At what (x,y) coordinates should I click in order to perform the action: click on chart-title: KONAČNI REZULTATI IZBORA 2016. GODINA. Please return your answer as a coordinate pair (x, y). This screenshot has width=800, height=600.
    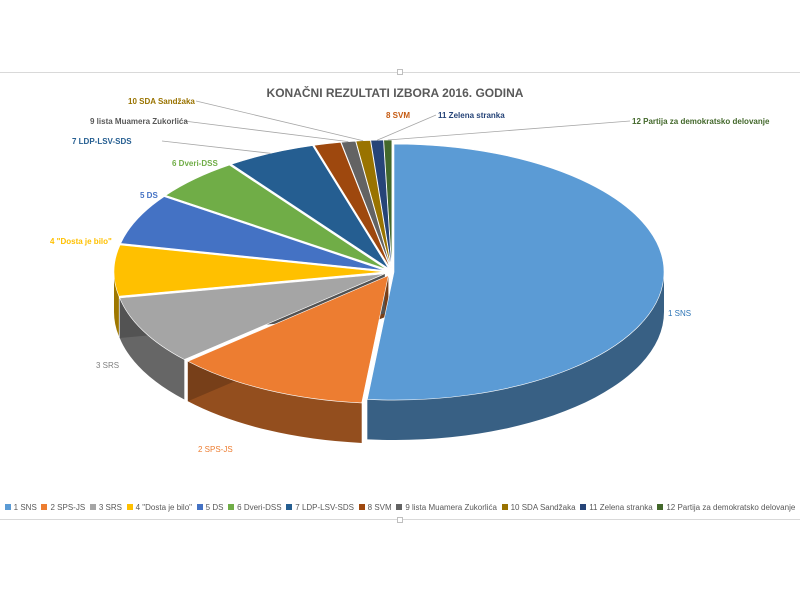
    Looking at the image, I should click on (395, 92).